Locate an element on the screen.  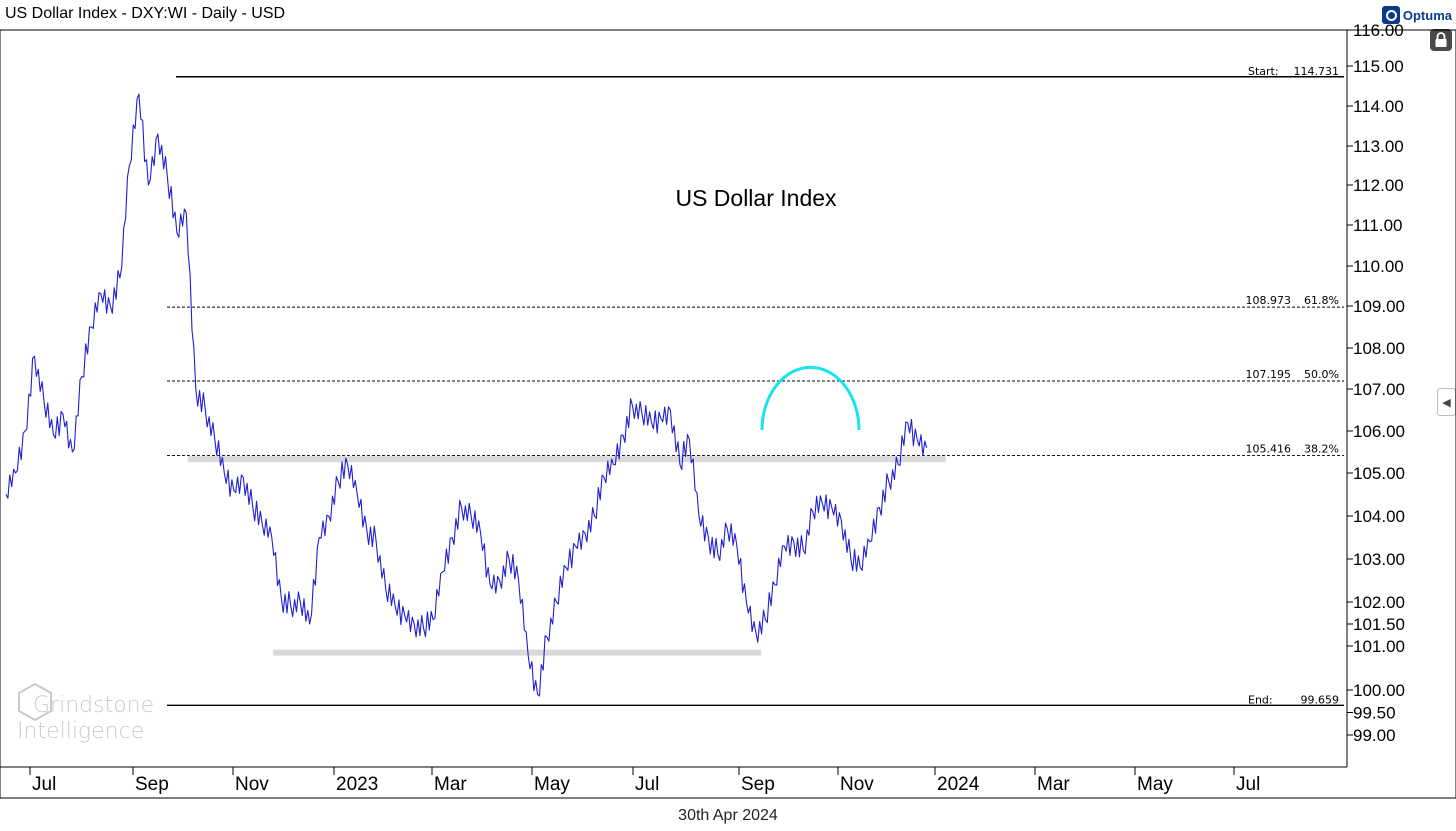
x-tick-label: 2023 is located at coordinates (357, 784).